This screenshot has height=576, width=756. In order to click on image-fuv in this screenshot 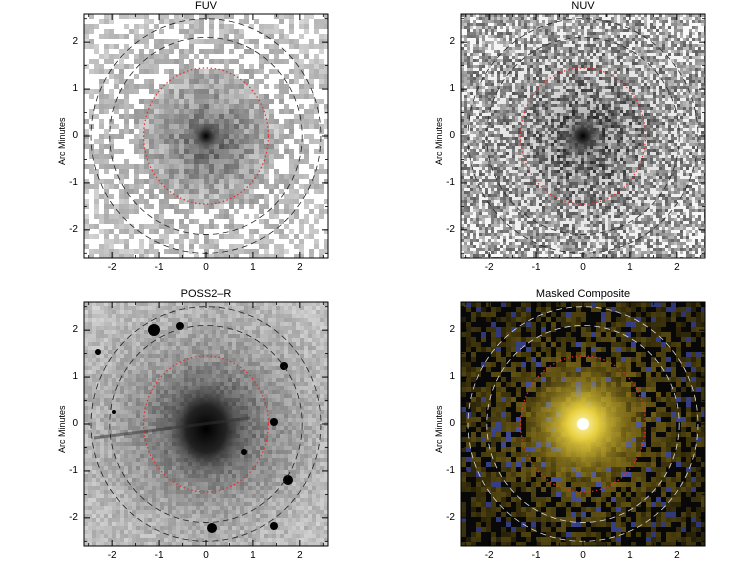, I will do `click(206, 136)`.